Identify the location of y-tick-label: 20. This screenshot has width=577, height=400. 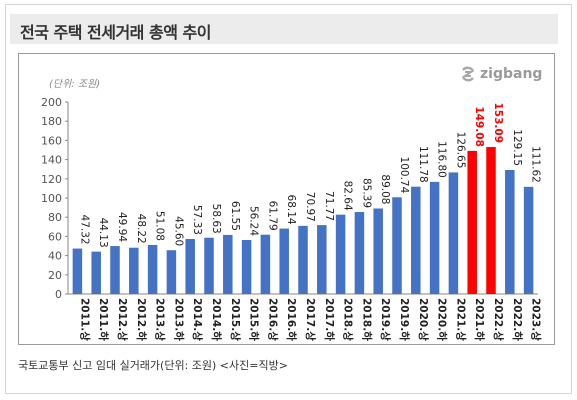
(55, 275).